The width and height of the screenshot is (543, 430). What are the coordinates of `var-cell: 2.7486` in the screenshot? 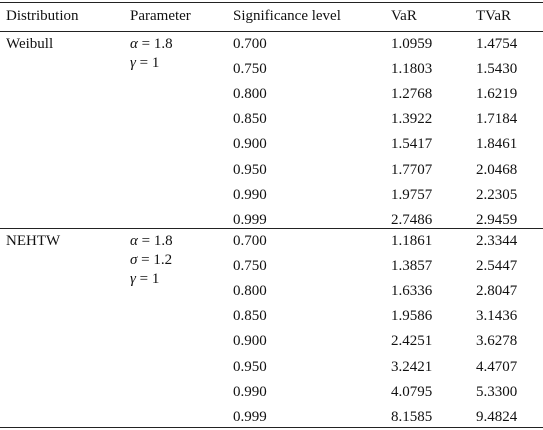 It's located at (412, 220).